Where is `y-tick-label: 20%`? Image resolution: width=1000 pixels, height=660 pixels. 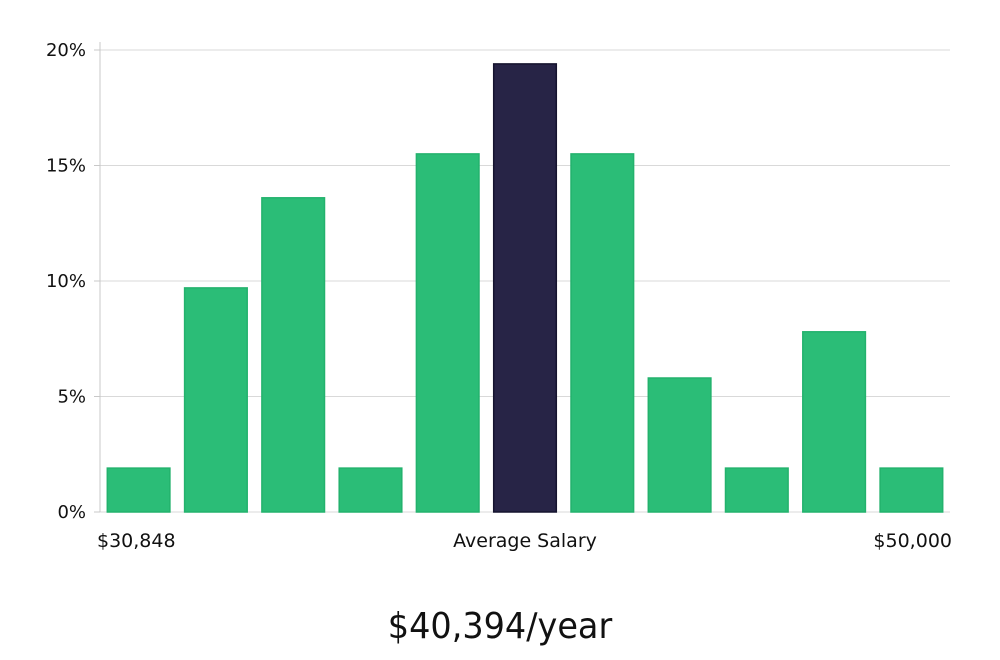
y-tick-label: 20% is located at coordinates (66, 50).